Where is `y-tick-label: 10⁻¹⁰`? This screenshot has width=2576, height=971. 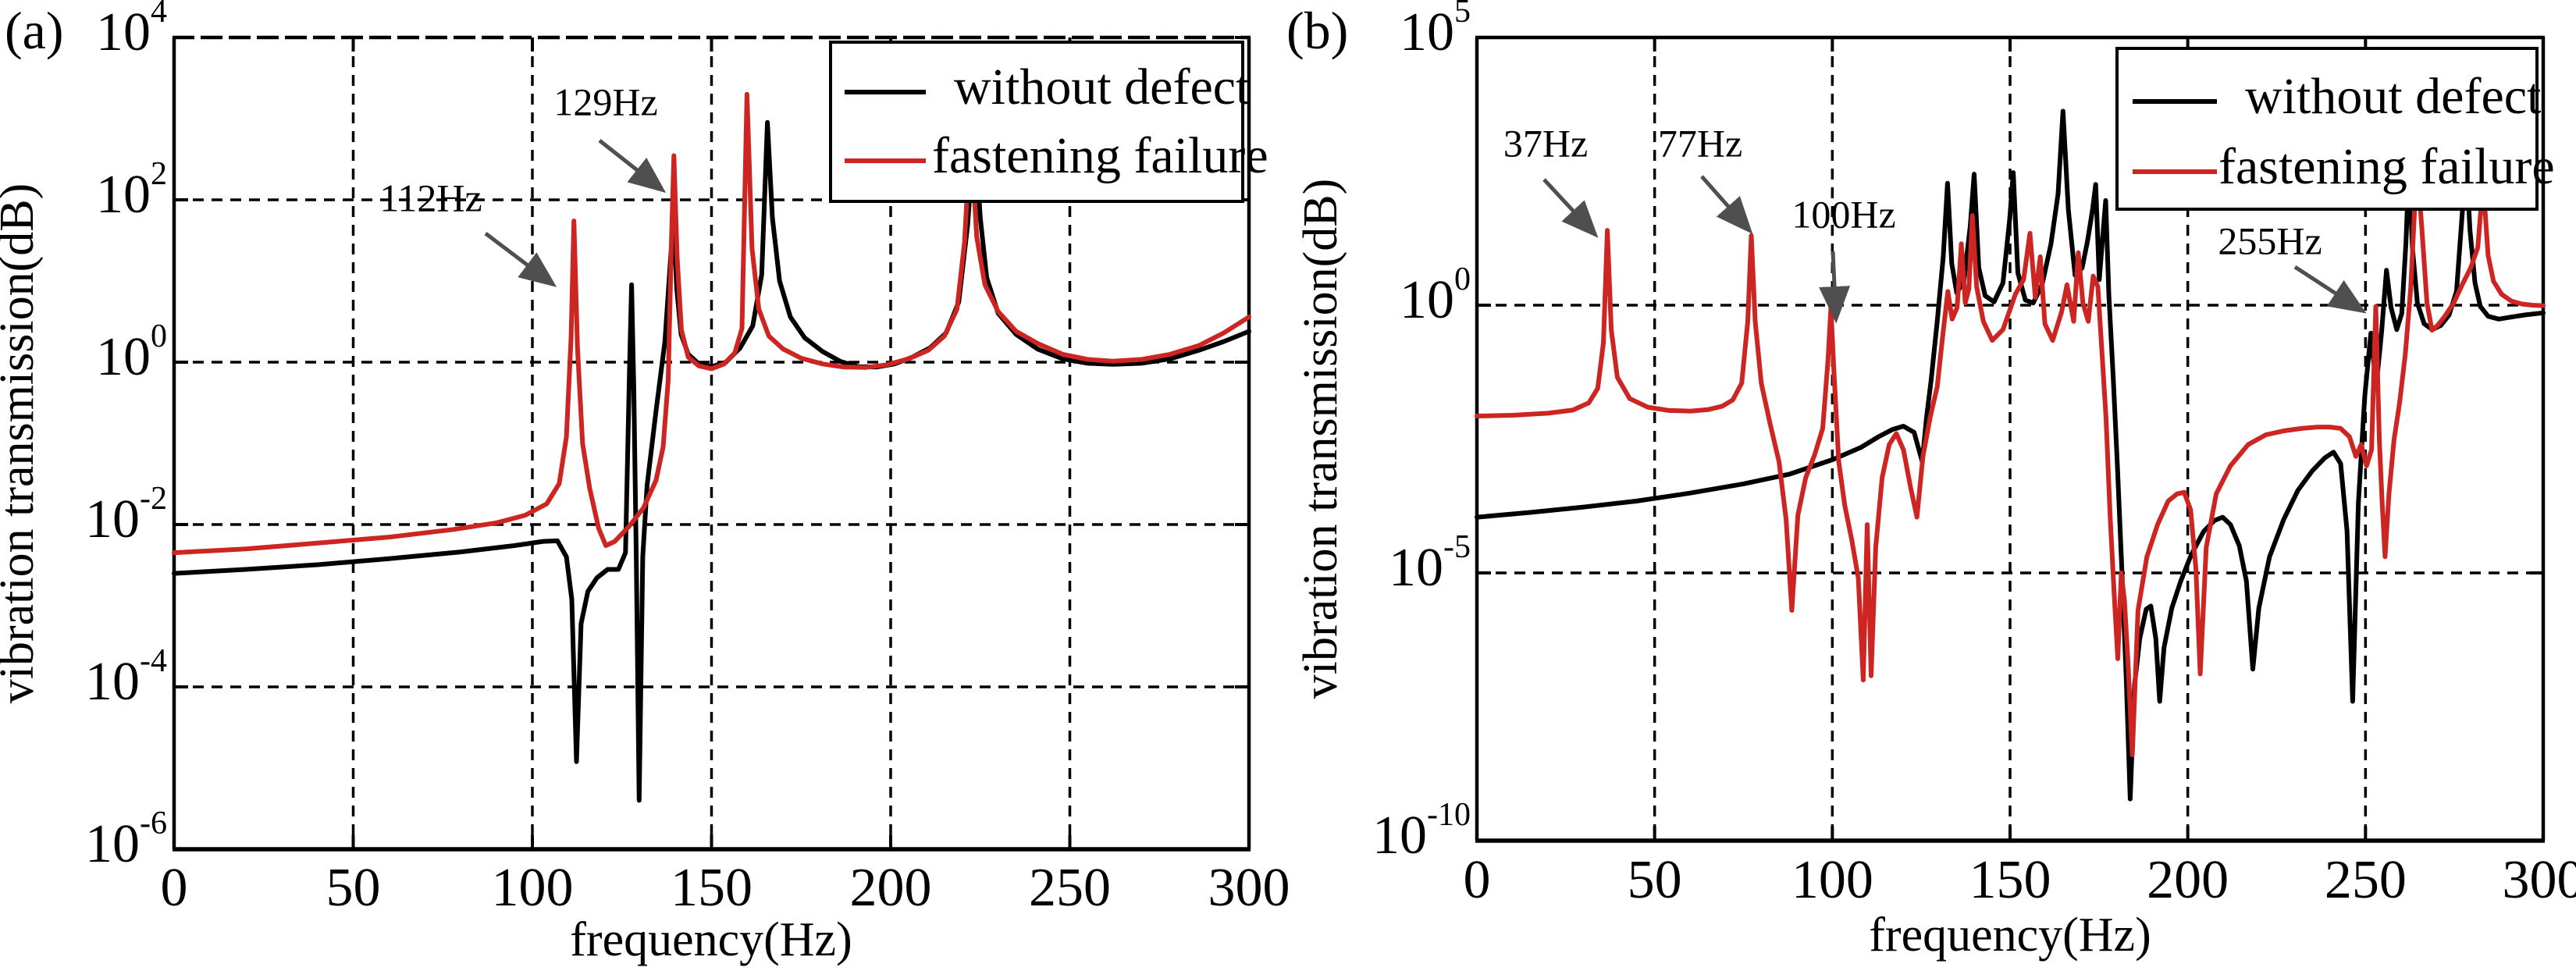 y-tick-label: 10⁻¹⁰ is located at coordinates (1421, 832).